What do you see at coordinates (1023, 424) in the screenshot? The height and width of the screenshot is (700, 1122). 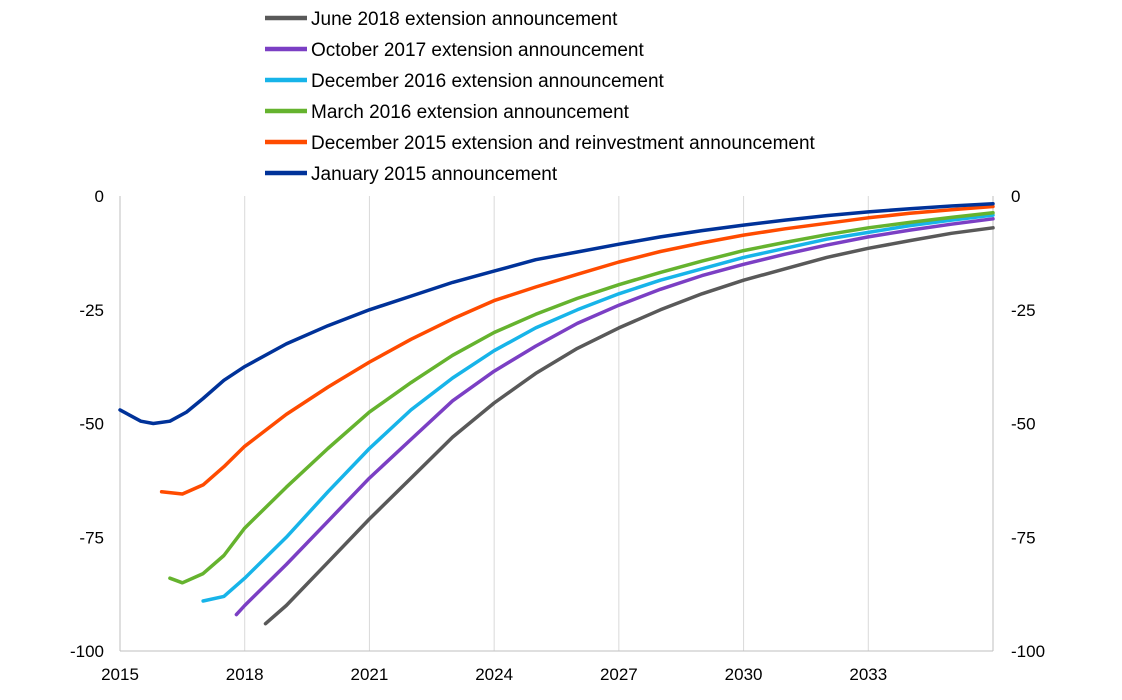 I see `y-tick-label-right: -50` at bounding box center [1023, 424].